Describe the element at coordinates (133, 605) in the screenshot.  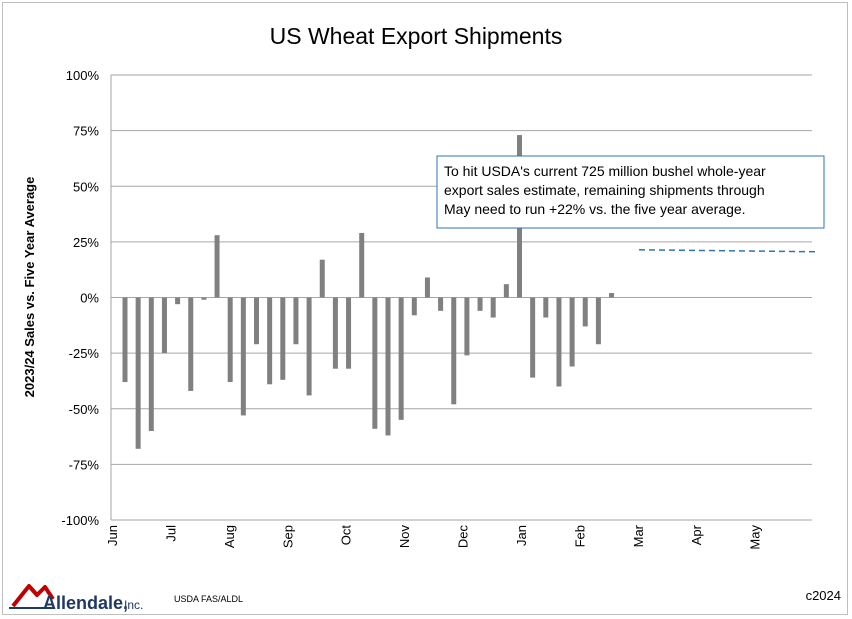
I see `logo-suffix: Inc.` at that location.